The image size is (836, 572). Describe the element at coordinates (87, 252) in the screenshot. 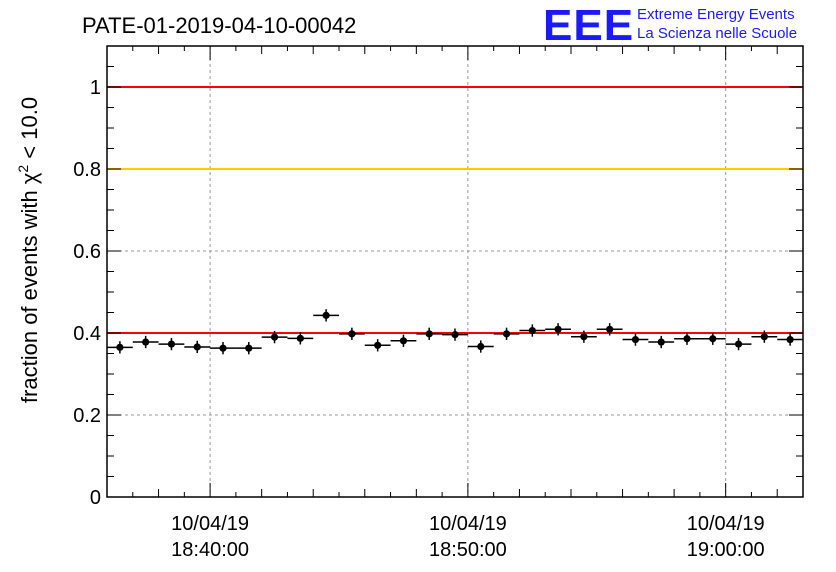

I see `y-tick-label: 0.6` at that location.